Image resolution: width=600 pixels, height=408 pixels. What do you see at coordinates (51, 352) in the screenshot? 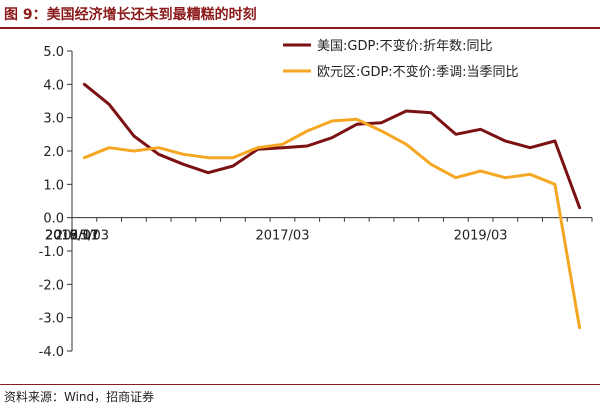
I see `y-tick-label: -4.0` at bounding box center [51, 352].